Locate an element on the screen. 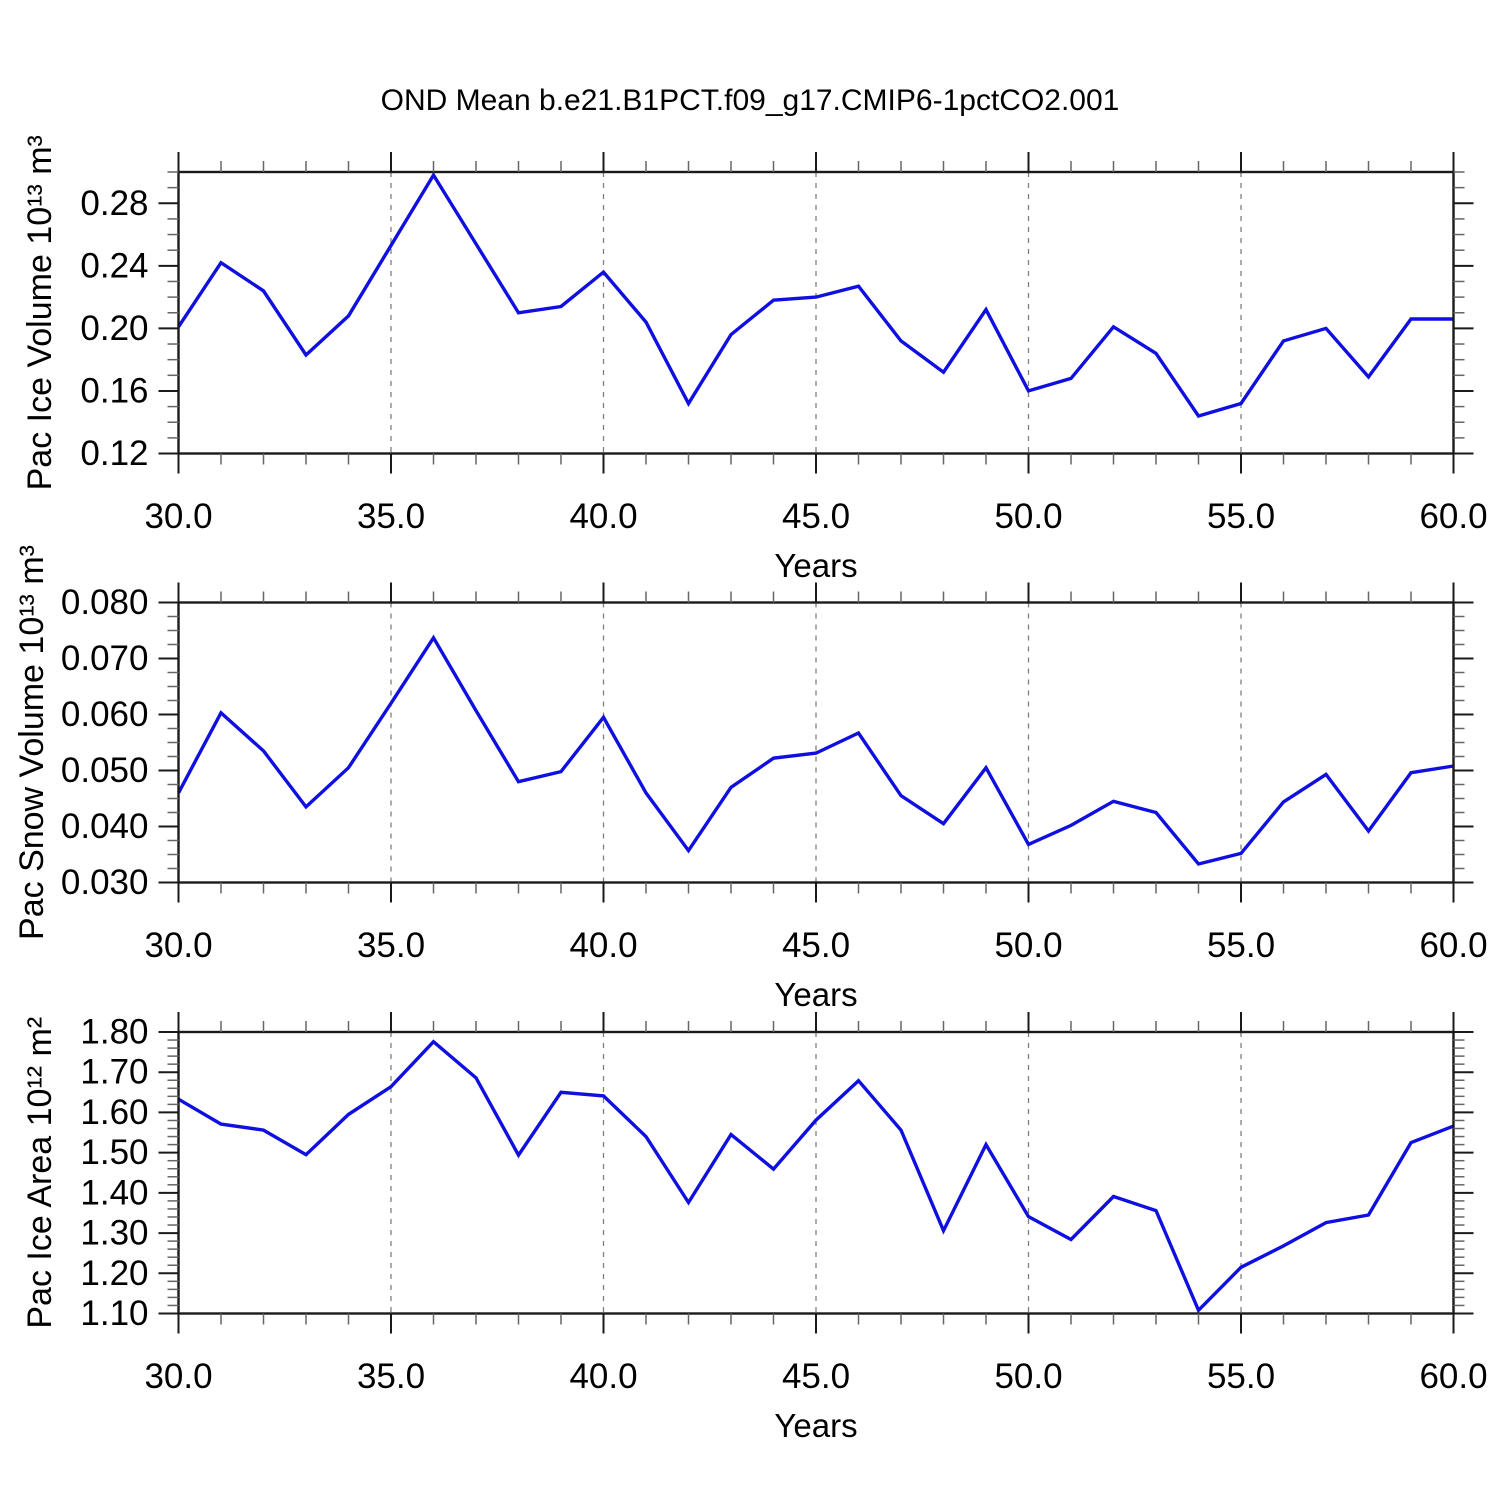 The height and width of the screenshot is (1500, 1500). y-tick-label: 1.50 is located at coordinates (114, 1152).